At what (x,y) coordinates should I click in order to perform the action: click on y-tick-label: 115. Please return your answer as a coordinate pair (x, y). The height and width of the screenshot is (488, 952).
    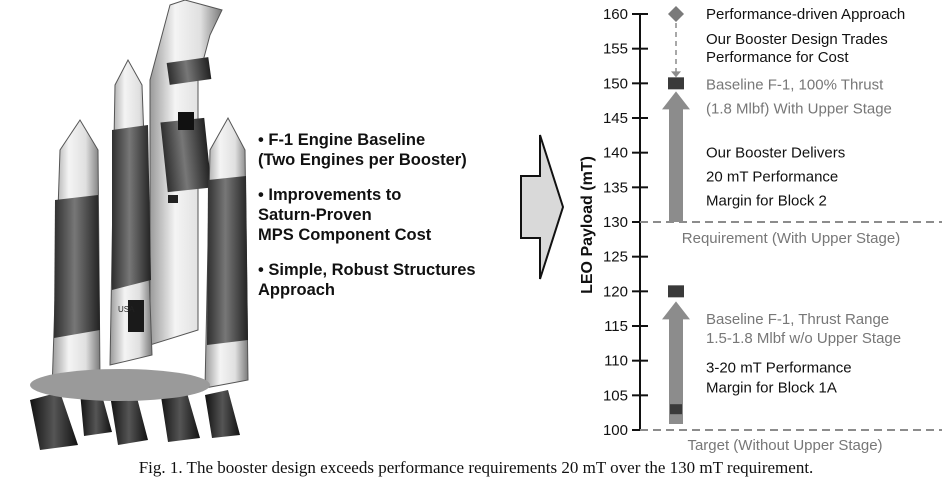
    Looking at the image, I should click on (616, 326).